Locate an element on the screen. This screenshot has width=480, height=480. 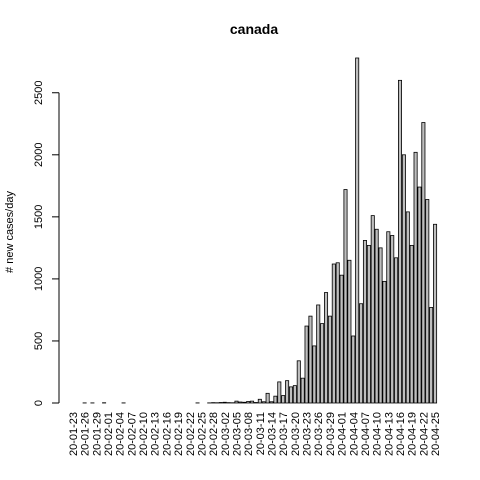
x-tick-label: 20-03-23 is located at coordinates (308, 434).